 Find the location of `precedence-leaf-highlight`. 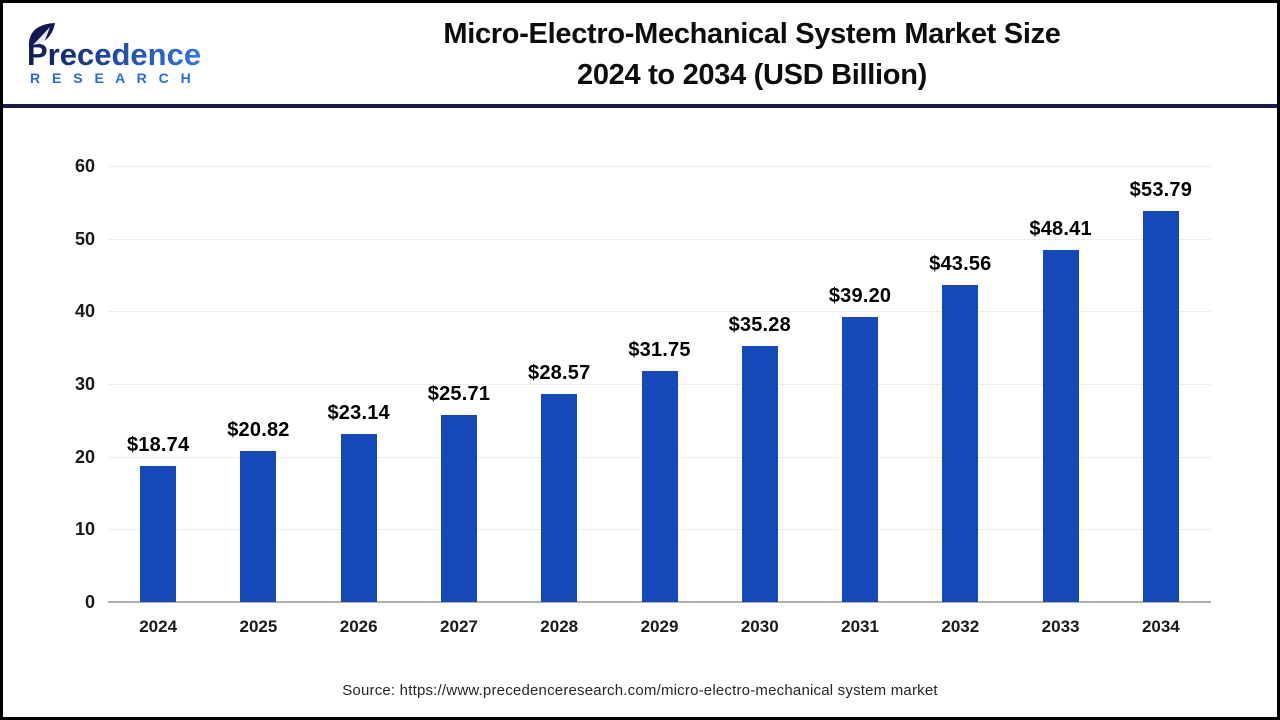

precedence-leaf-highlight is located at coordinates (41, 36).